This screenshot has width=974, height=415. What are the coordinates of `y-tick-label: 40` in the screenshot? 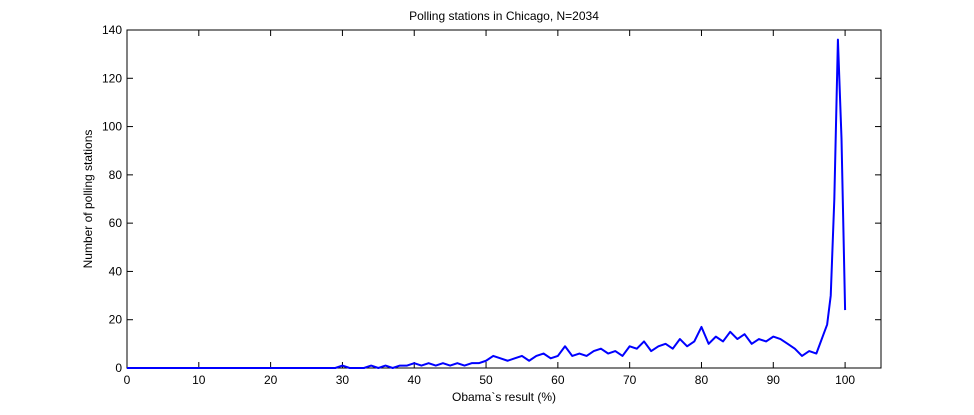 It's located at (116, 271).